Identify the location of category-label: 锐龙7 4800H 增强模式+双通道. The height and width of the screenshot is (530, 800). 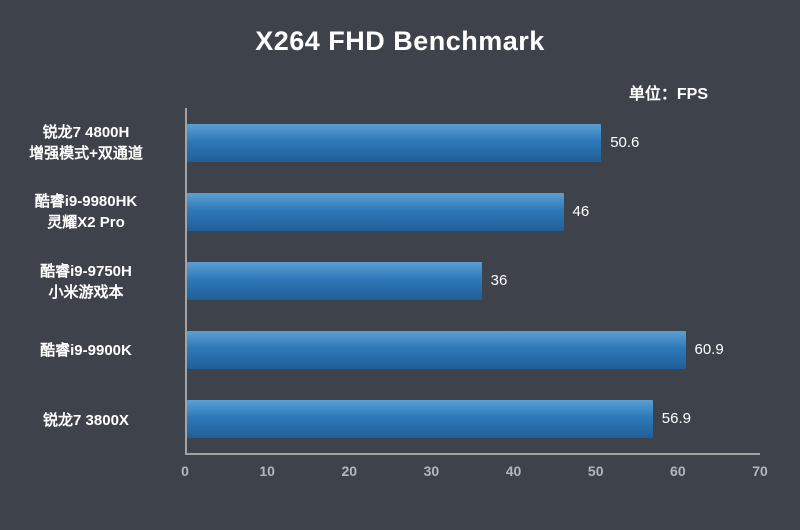
(86, 142).